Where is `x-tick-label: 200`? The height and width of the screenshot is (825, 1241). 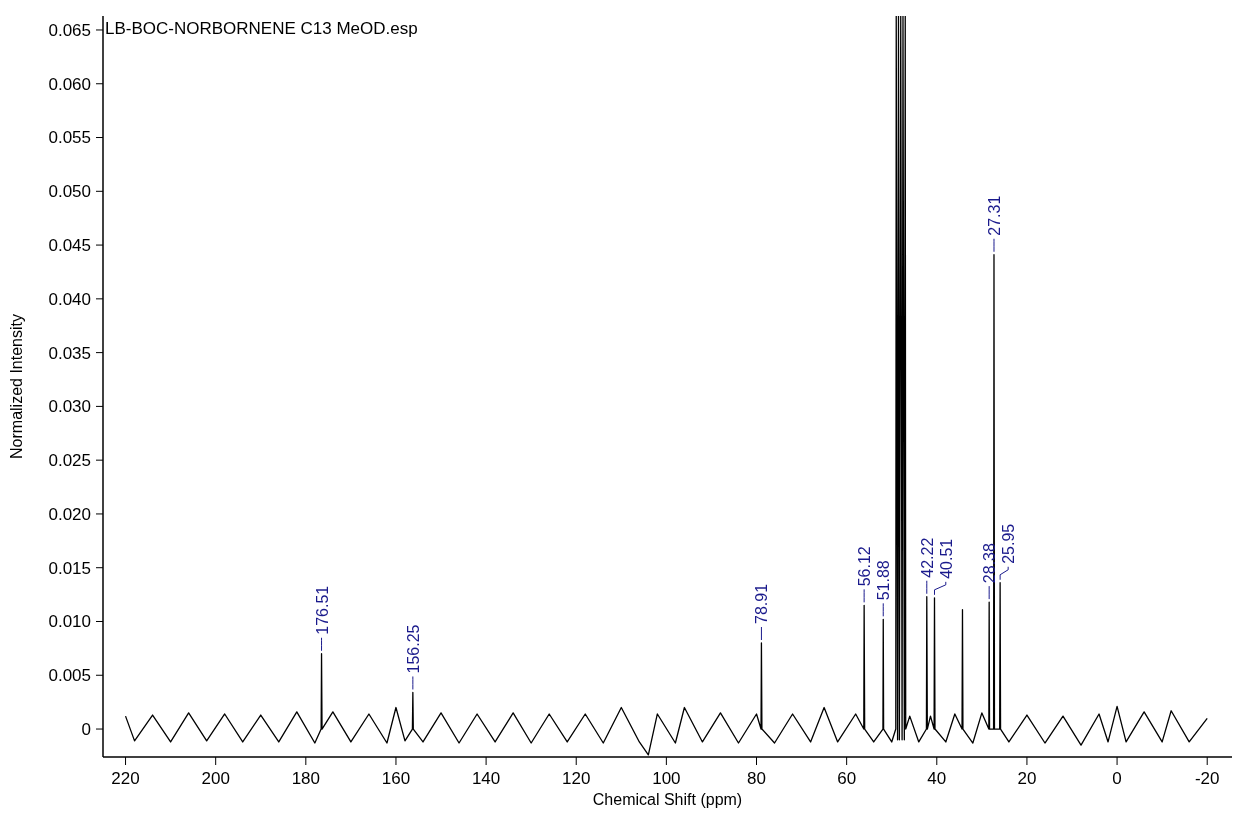 x-tick-label: 200 is located at coordinates (215, 778).